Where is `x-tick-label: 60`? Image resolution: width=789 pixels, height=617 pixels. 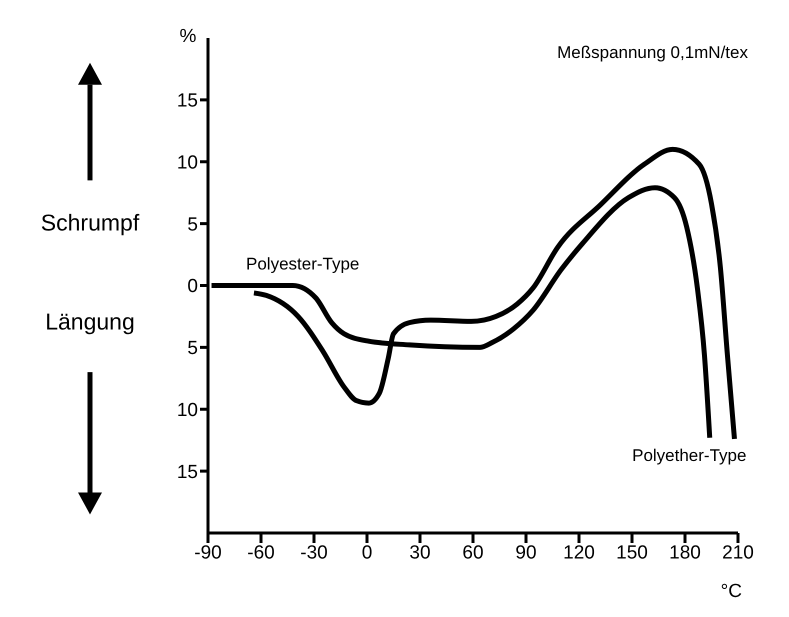
x-tick-label: 60 is located at coordinates (473, 553).